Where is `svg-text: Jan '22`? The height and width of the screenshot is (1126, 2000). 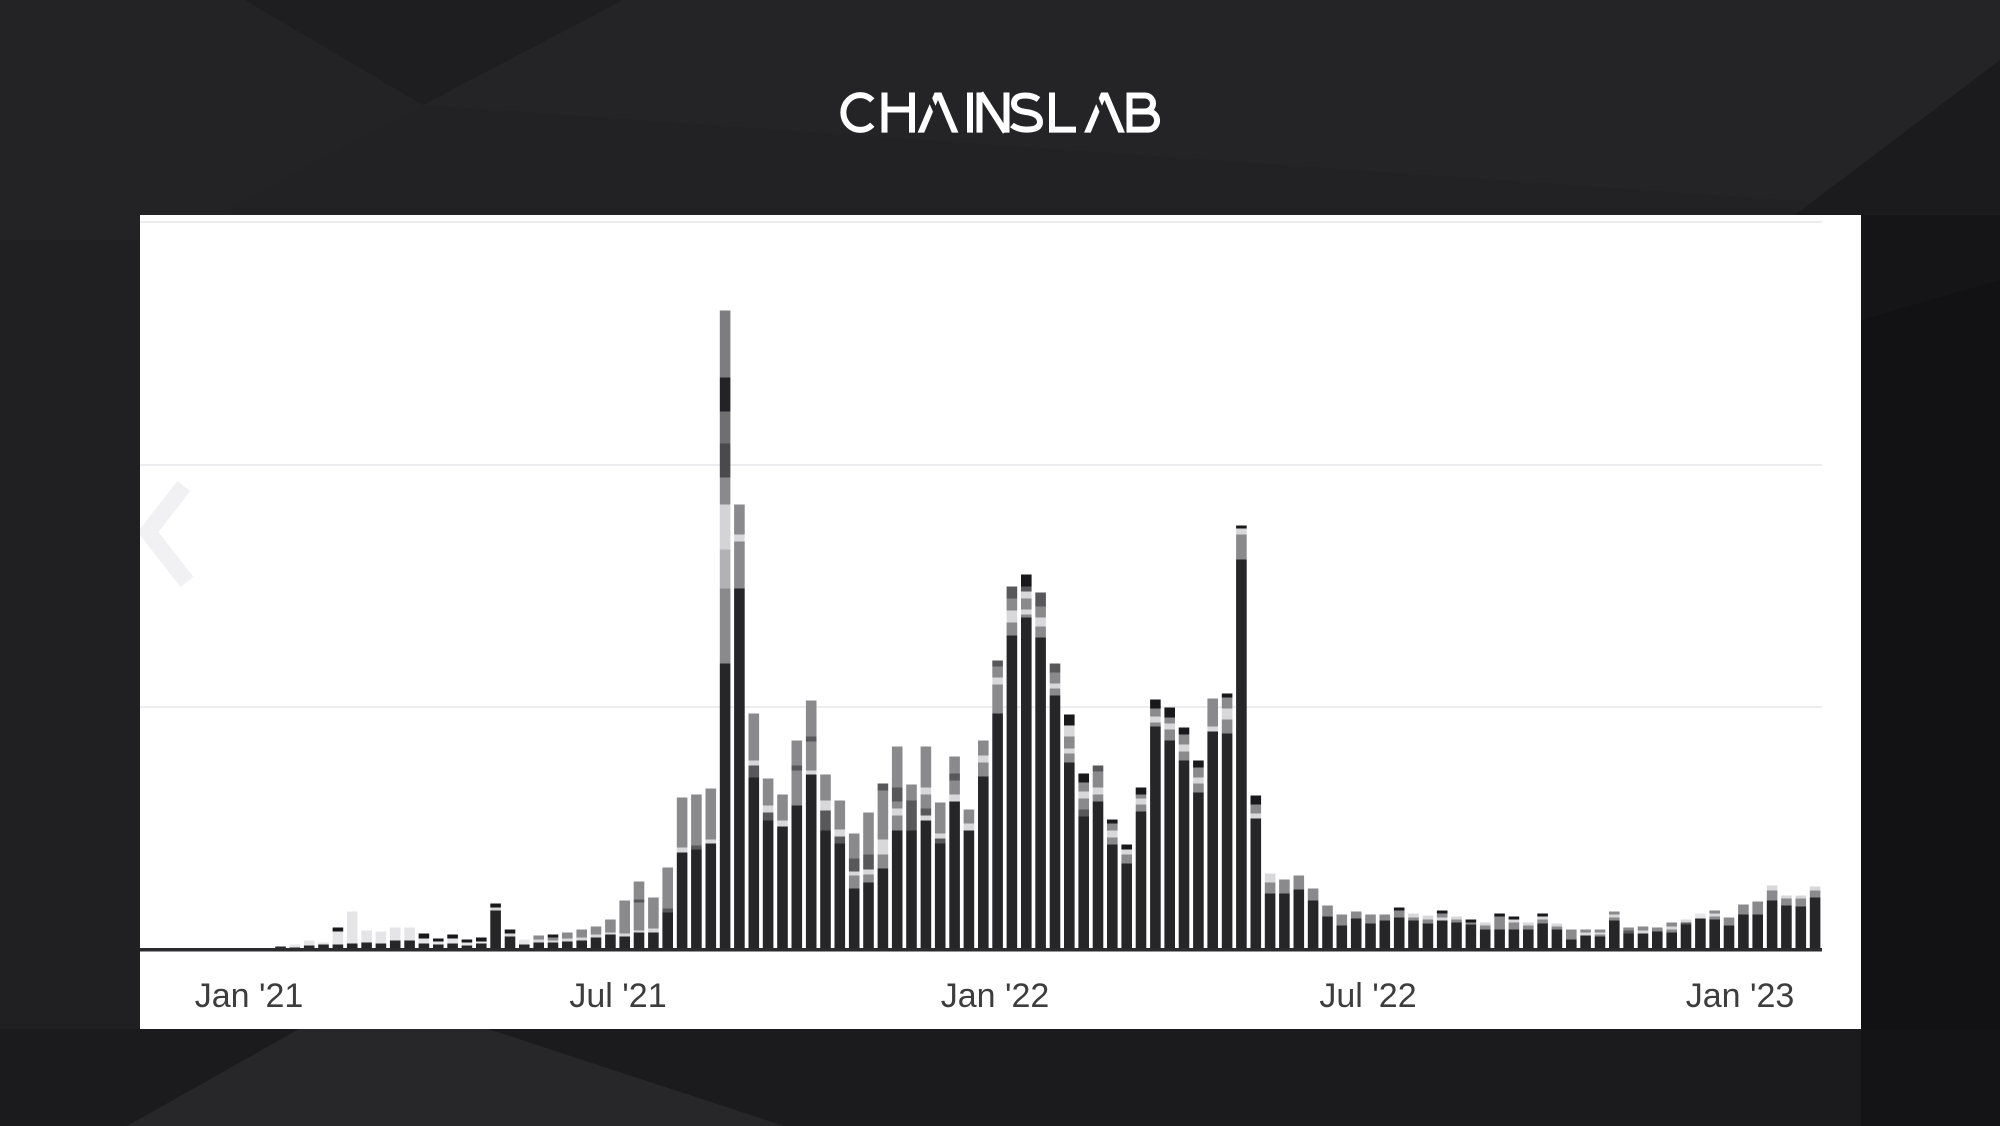 svg-text: Jan '22 is located at coordinates (995, 996).